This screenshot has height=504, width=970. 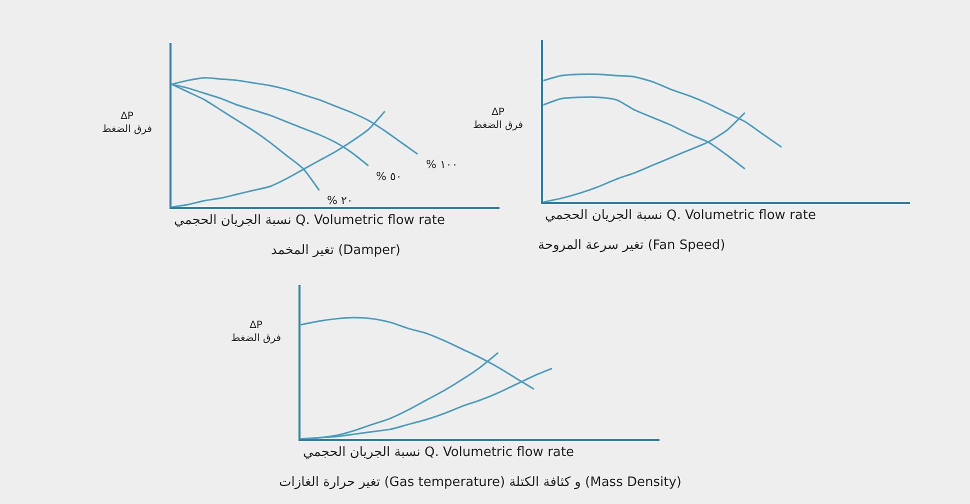 I want to click on series-label: % ٥٠, so click(x=389, y=176).